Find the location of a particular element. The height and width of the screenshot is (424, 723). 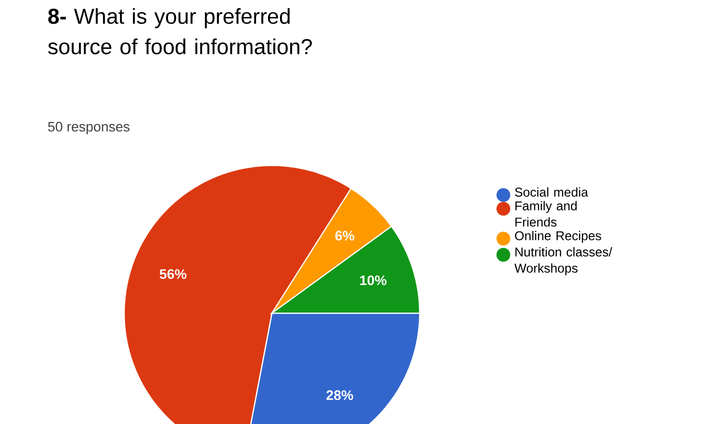

chart-subtitle: 50 responses is located at coordinates (89, 128).